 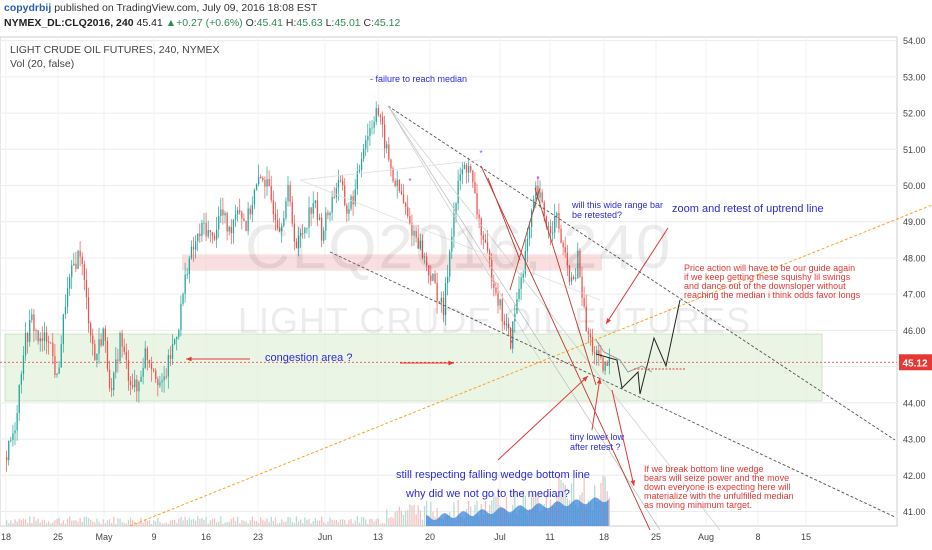 I want to click on annotation-break-bottom-3: down everyone is expecting here will, so click(x=717, y=487).